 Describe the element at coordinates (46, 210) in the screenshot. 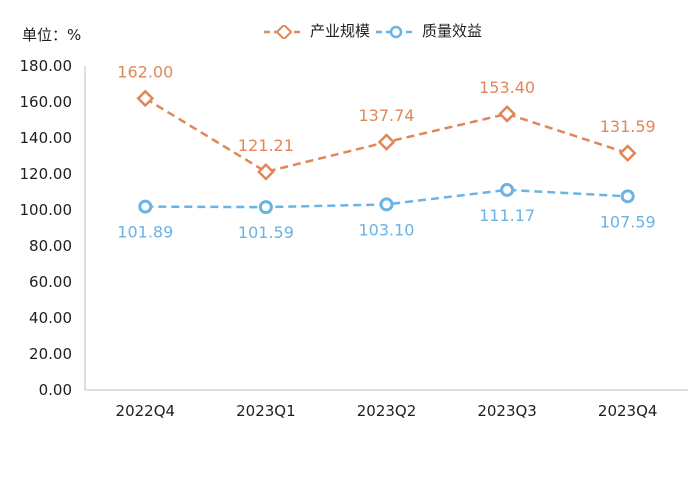

I see `y-tick-label: 100.00` at that location.